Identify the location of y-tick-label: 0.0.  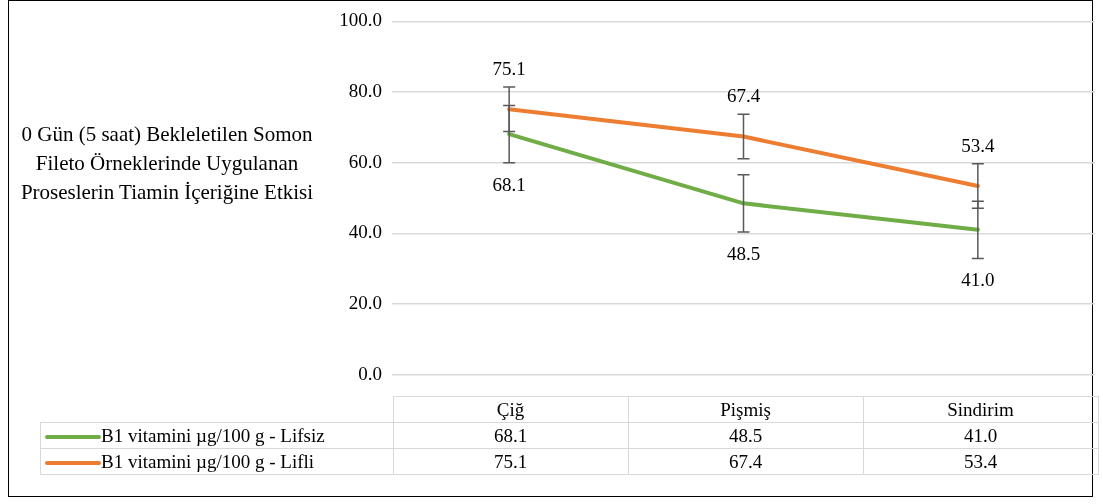
(370, 373).